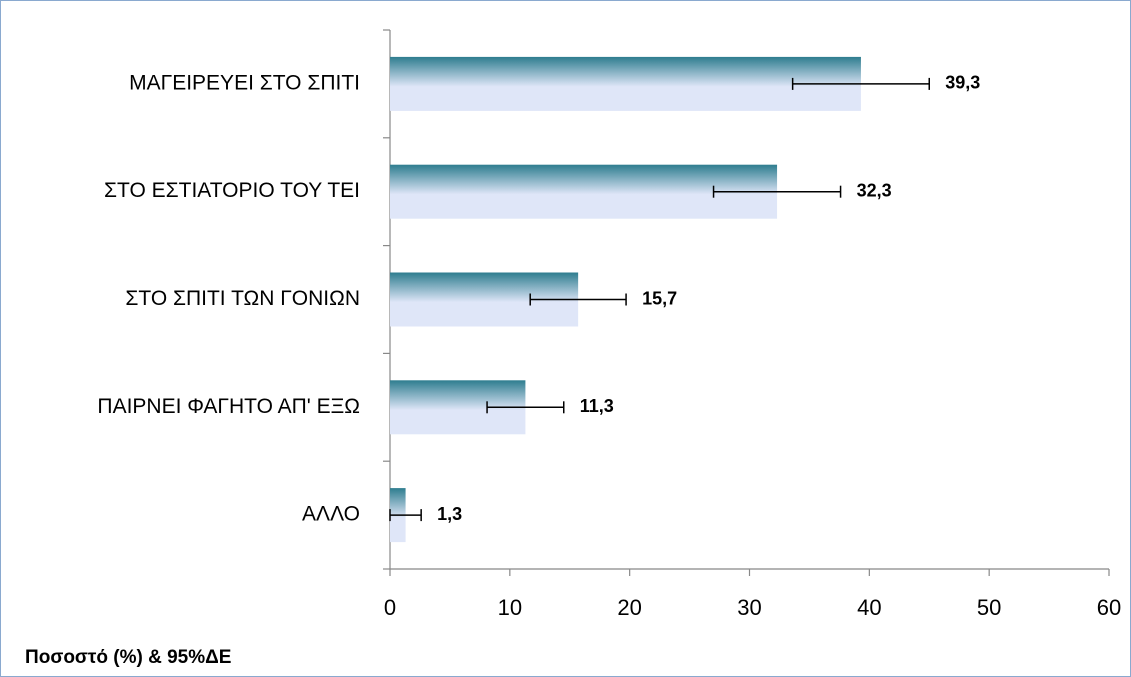  What do you see at coordinates (242, 298) in the screenshot?
I see `category-label: ΣΤΟ ΣΠΙΤΙ ΤΩΝ ΓΟΝΙΩΝ` at bounding box center [242, 298].